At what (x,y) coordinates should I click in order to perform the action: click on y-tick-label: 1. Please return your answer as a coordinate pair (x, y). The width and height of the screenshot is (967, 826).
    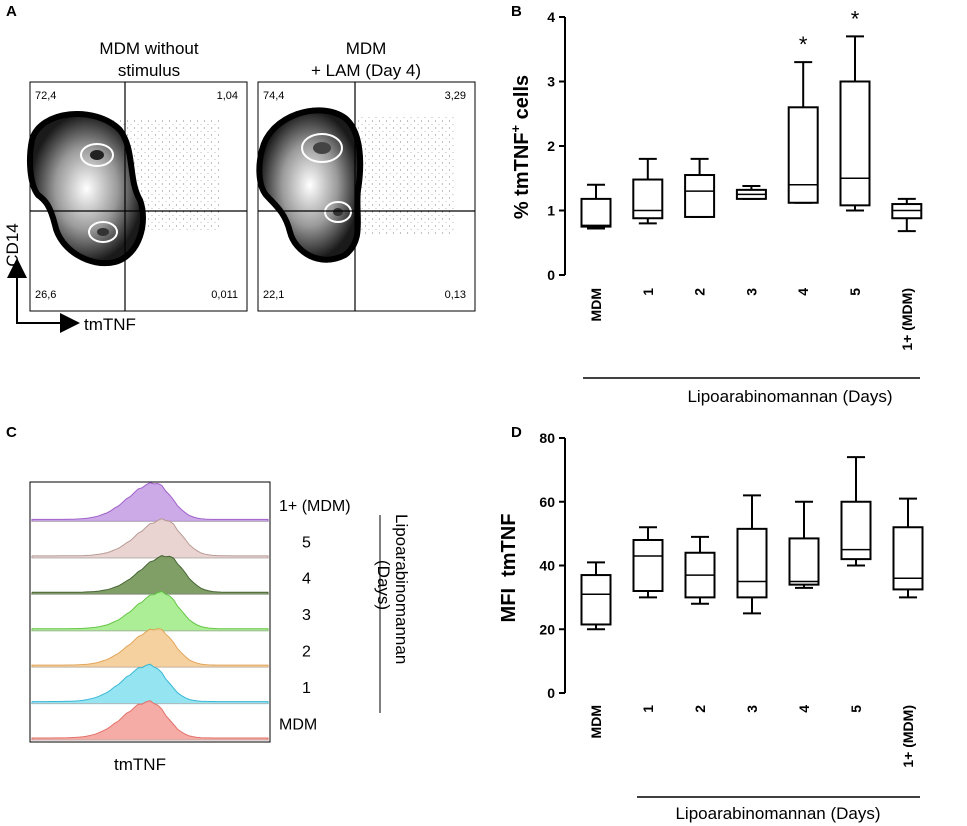
    Looking at the image, I should click on (551, 211).